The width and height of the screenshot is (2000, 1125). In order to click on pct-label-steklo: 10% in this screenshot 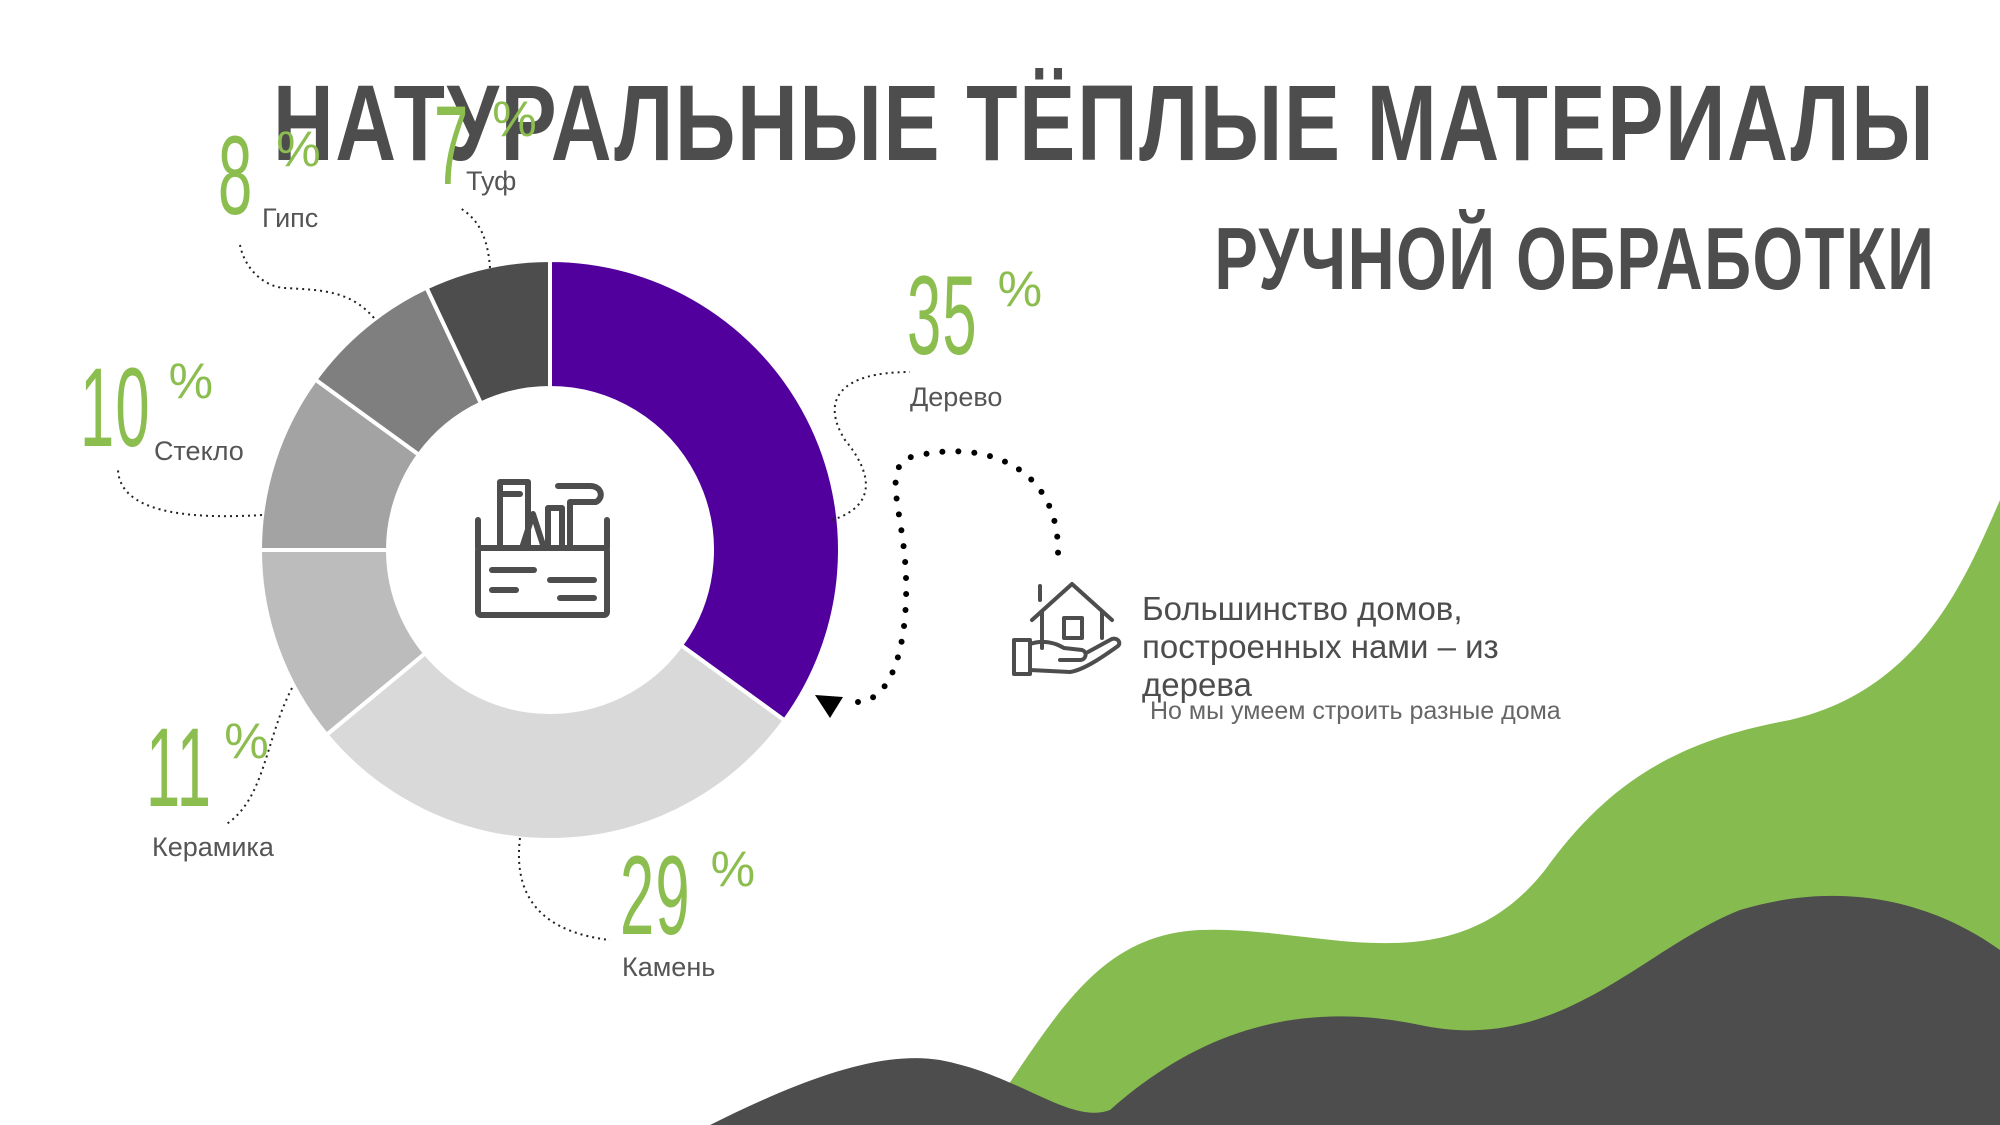, I will do `click(146, 408)`.